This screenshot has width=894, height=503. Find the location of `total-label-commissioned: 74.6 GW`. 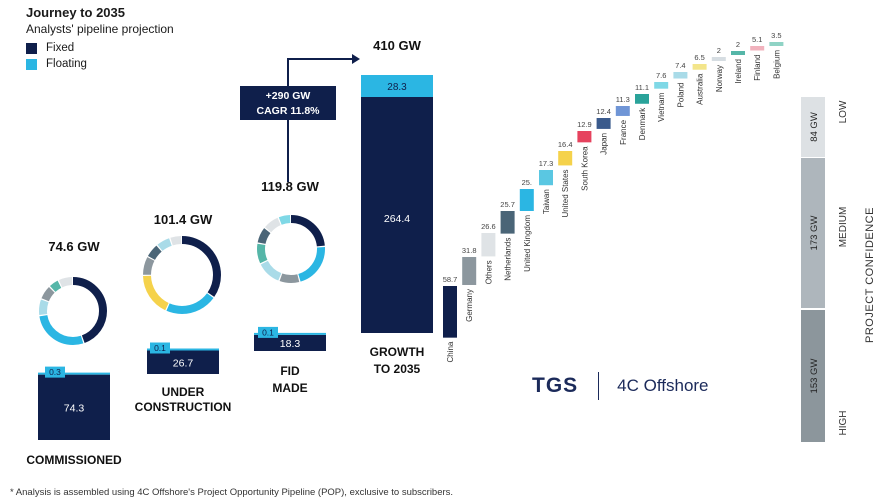

total-label-commissioned: 74.6 GW is located at coordinates (74, 246).